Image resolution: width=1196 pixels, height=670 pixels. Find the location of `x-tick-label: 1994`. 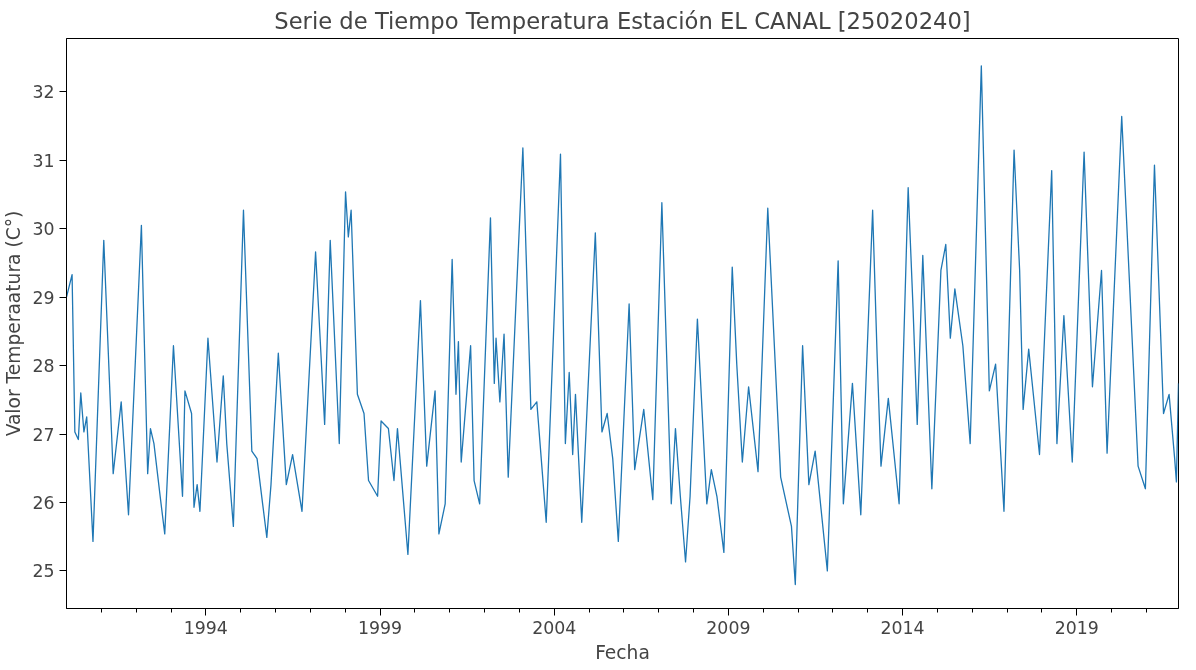

x-tick-label: 1994 is located at coordinates (205, 627).